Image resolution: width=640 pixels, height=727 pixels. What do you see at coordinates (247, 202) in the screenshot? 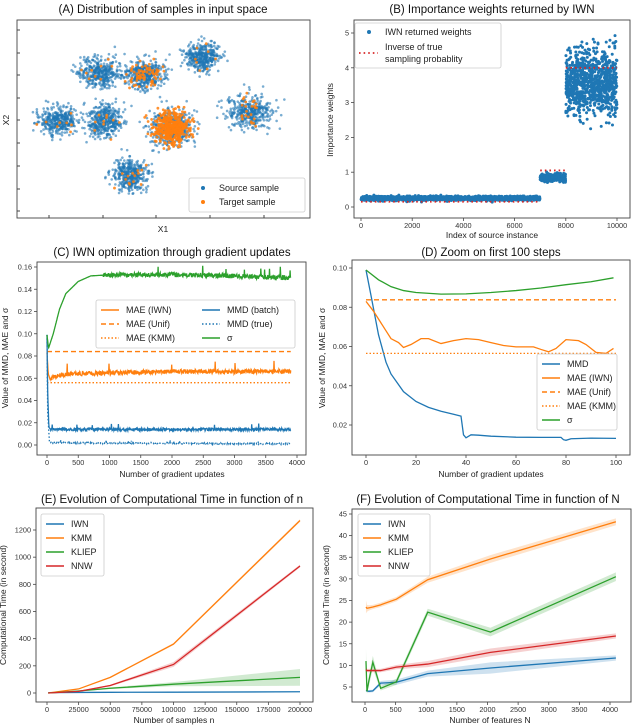
I see `legend-label: Target sample` at bounding box center [247, 202].